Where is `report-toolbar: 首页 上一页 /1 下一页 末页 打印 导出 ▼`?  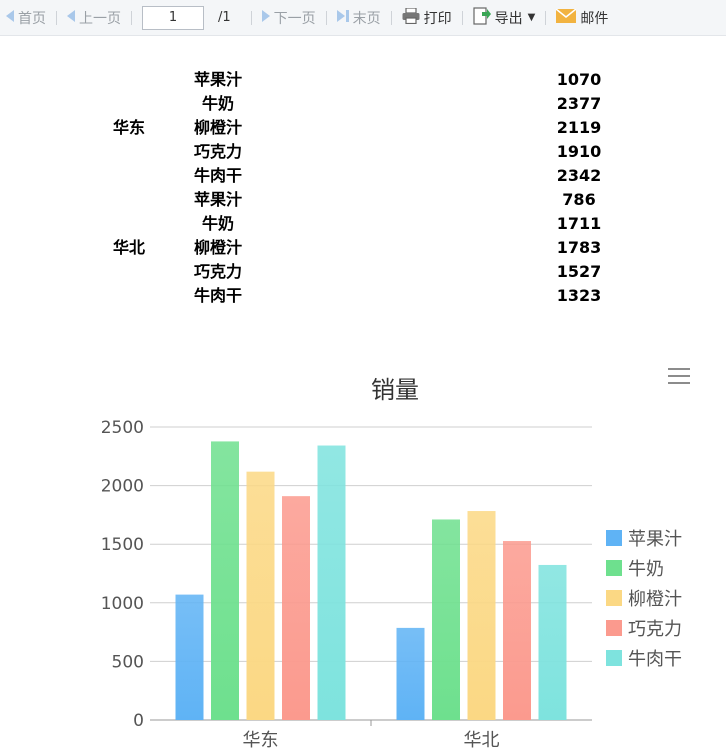 report-toolbar: 首页 上一页 /1 下一页 末页 打印 导出 ▼ is located at coordinates (363, 18).